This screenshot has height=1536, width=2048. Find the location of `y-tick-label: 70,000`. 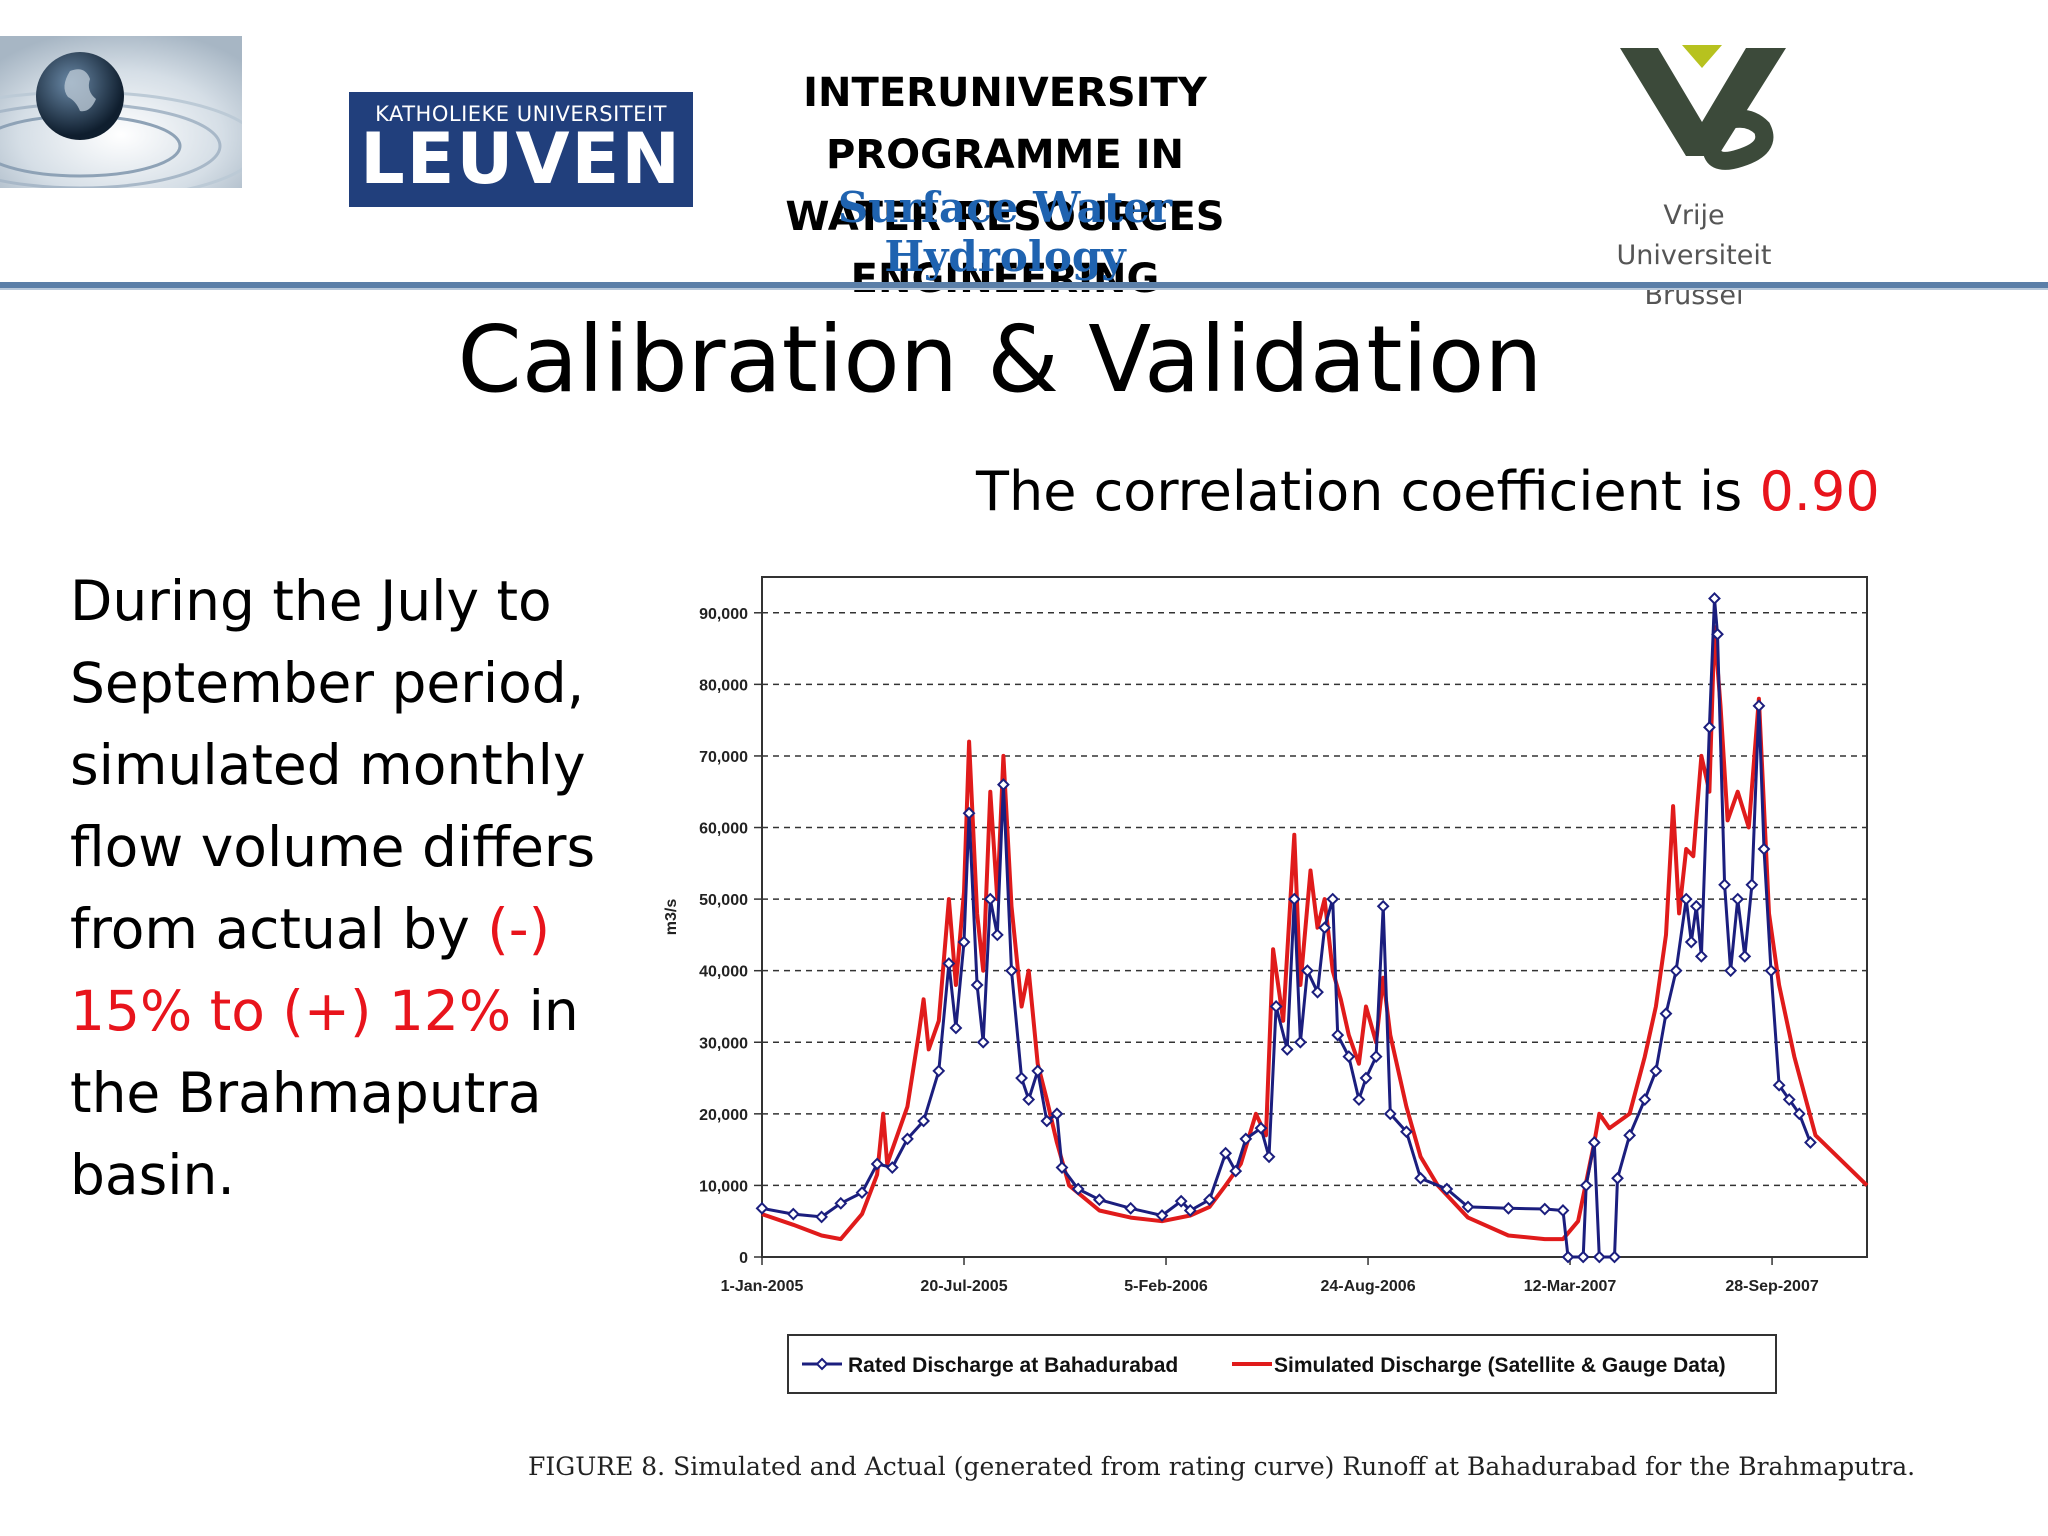

y-tick-label: 70,000 is located at coordinates (723, 757).